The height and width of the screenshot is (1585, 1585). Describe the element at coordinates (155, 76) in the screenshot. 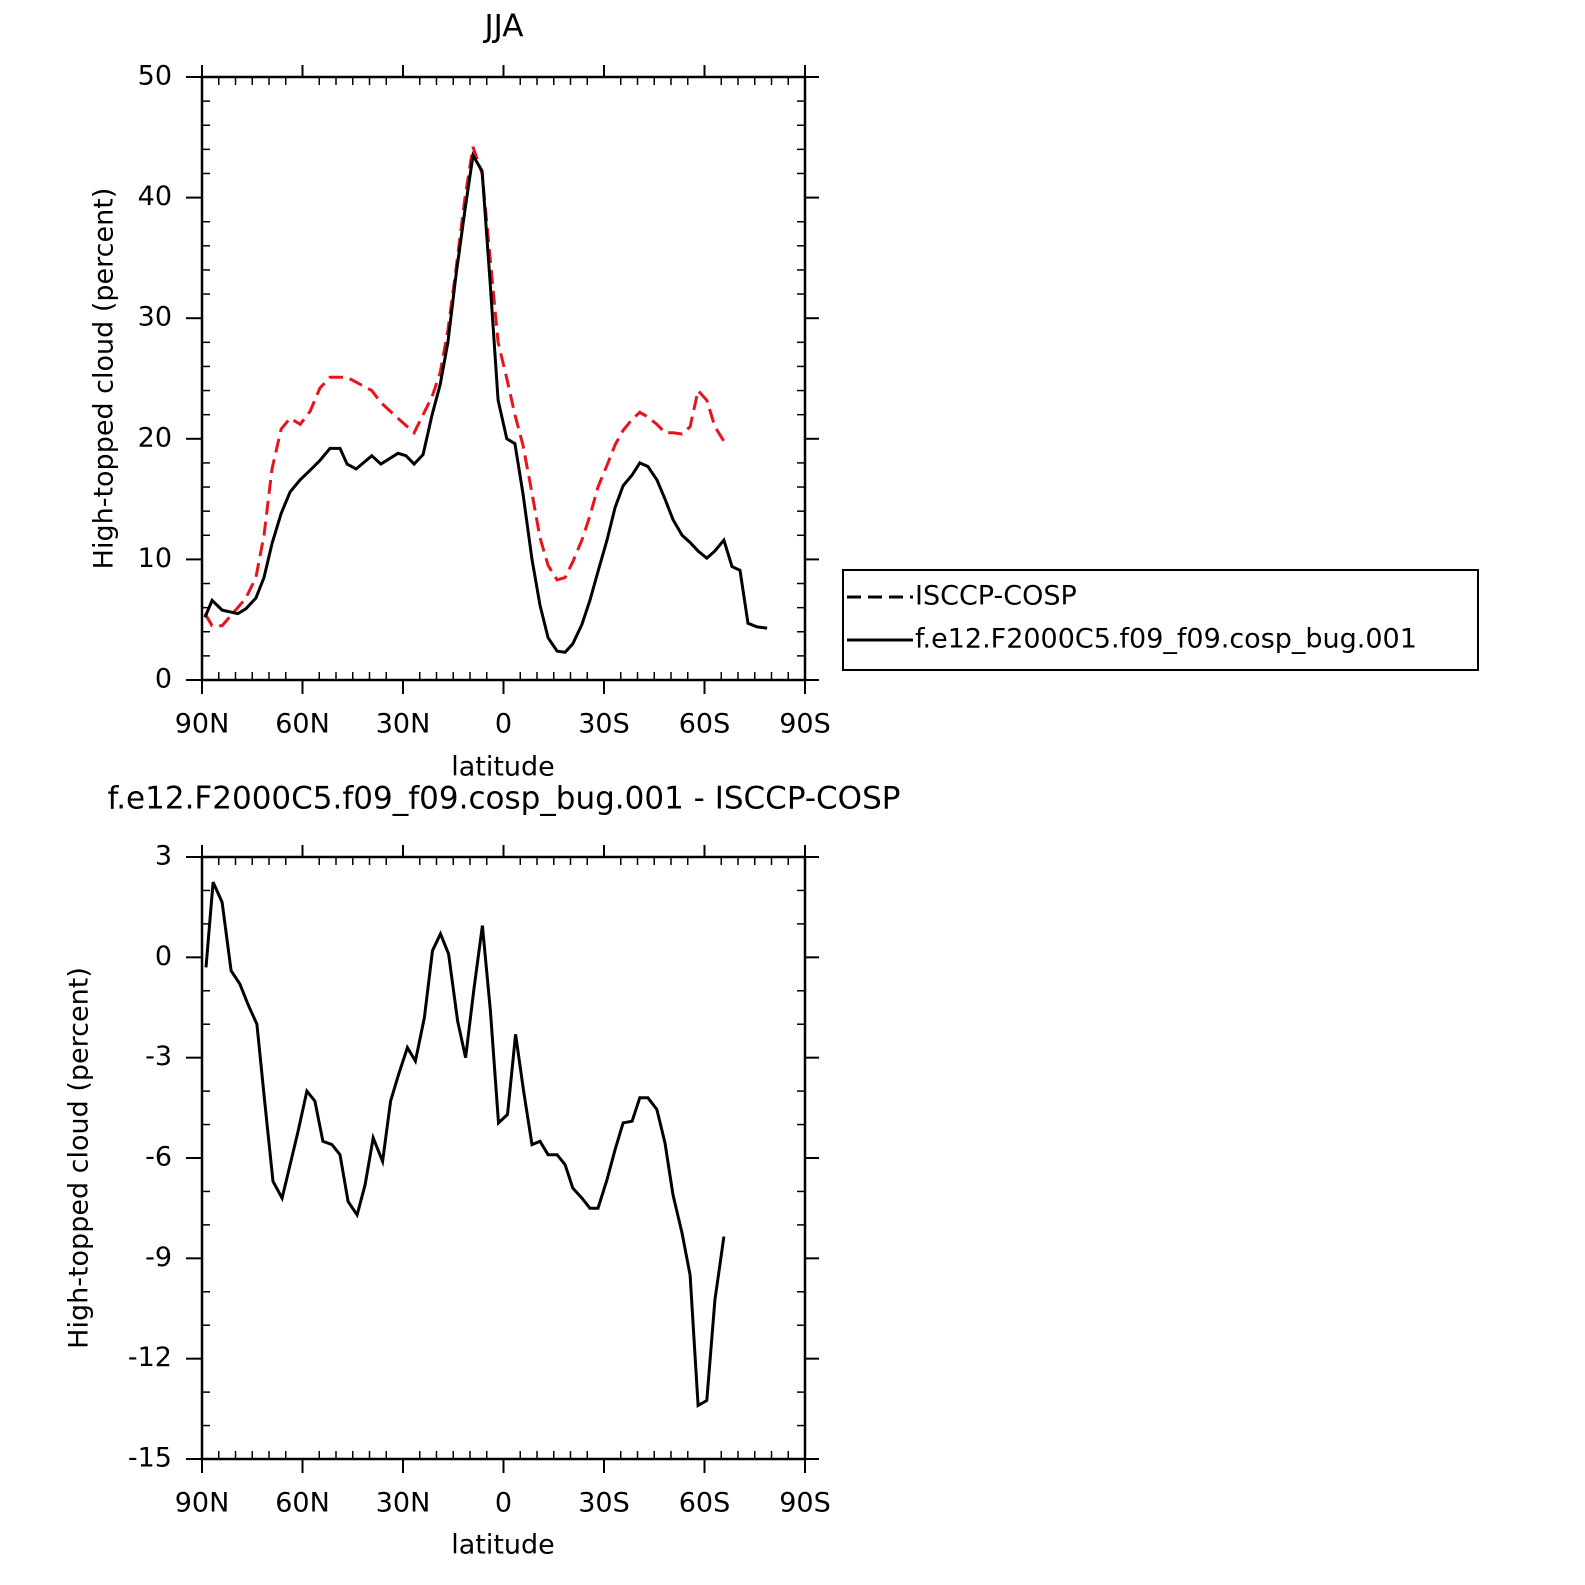

I see `y-tick-label: 50` at that location.